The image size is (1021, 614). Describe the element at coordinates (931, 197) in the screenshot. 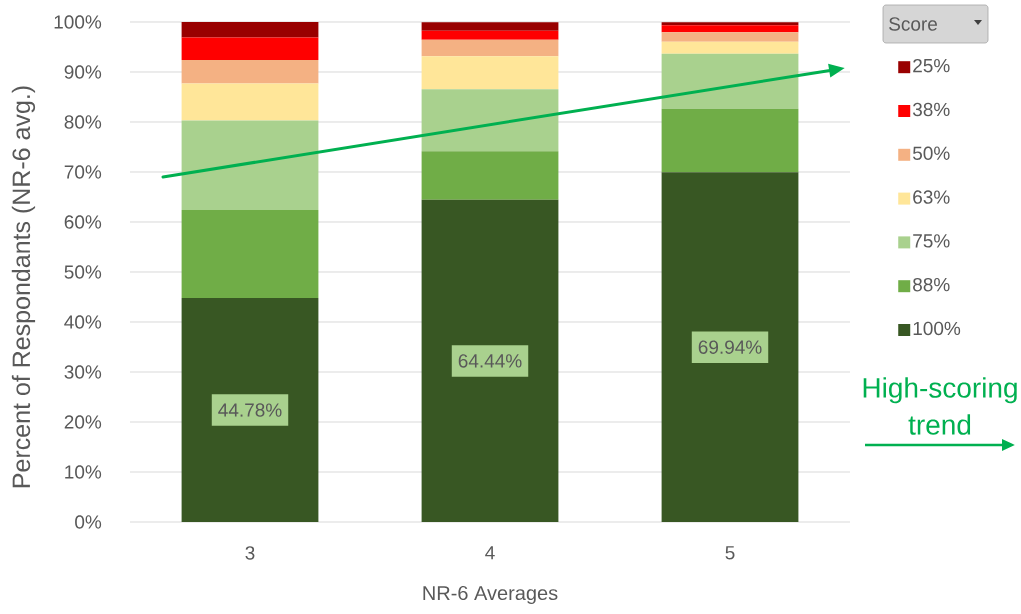

I see `legend-label: 63%` at that location.